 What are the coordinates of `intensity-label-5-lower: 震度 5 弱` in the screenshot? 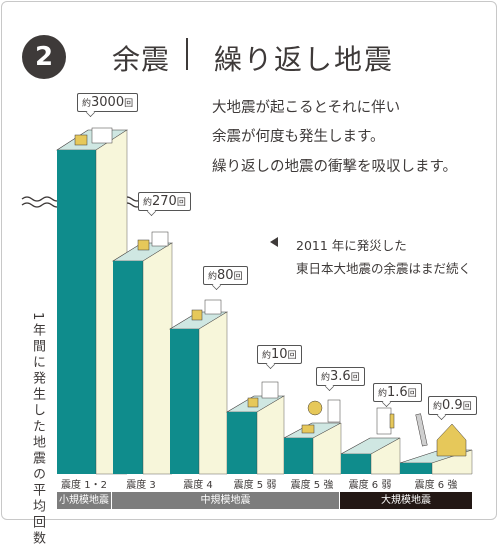 It's located at (255, 485).